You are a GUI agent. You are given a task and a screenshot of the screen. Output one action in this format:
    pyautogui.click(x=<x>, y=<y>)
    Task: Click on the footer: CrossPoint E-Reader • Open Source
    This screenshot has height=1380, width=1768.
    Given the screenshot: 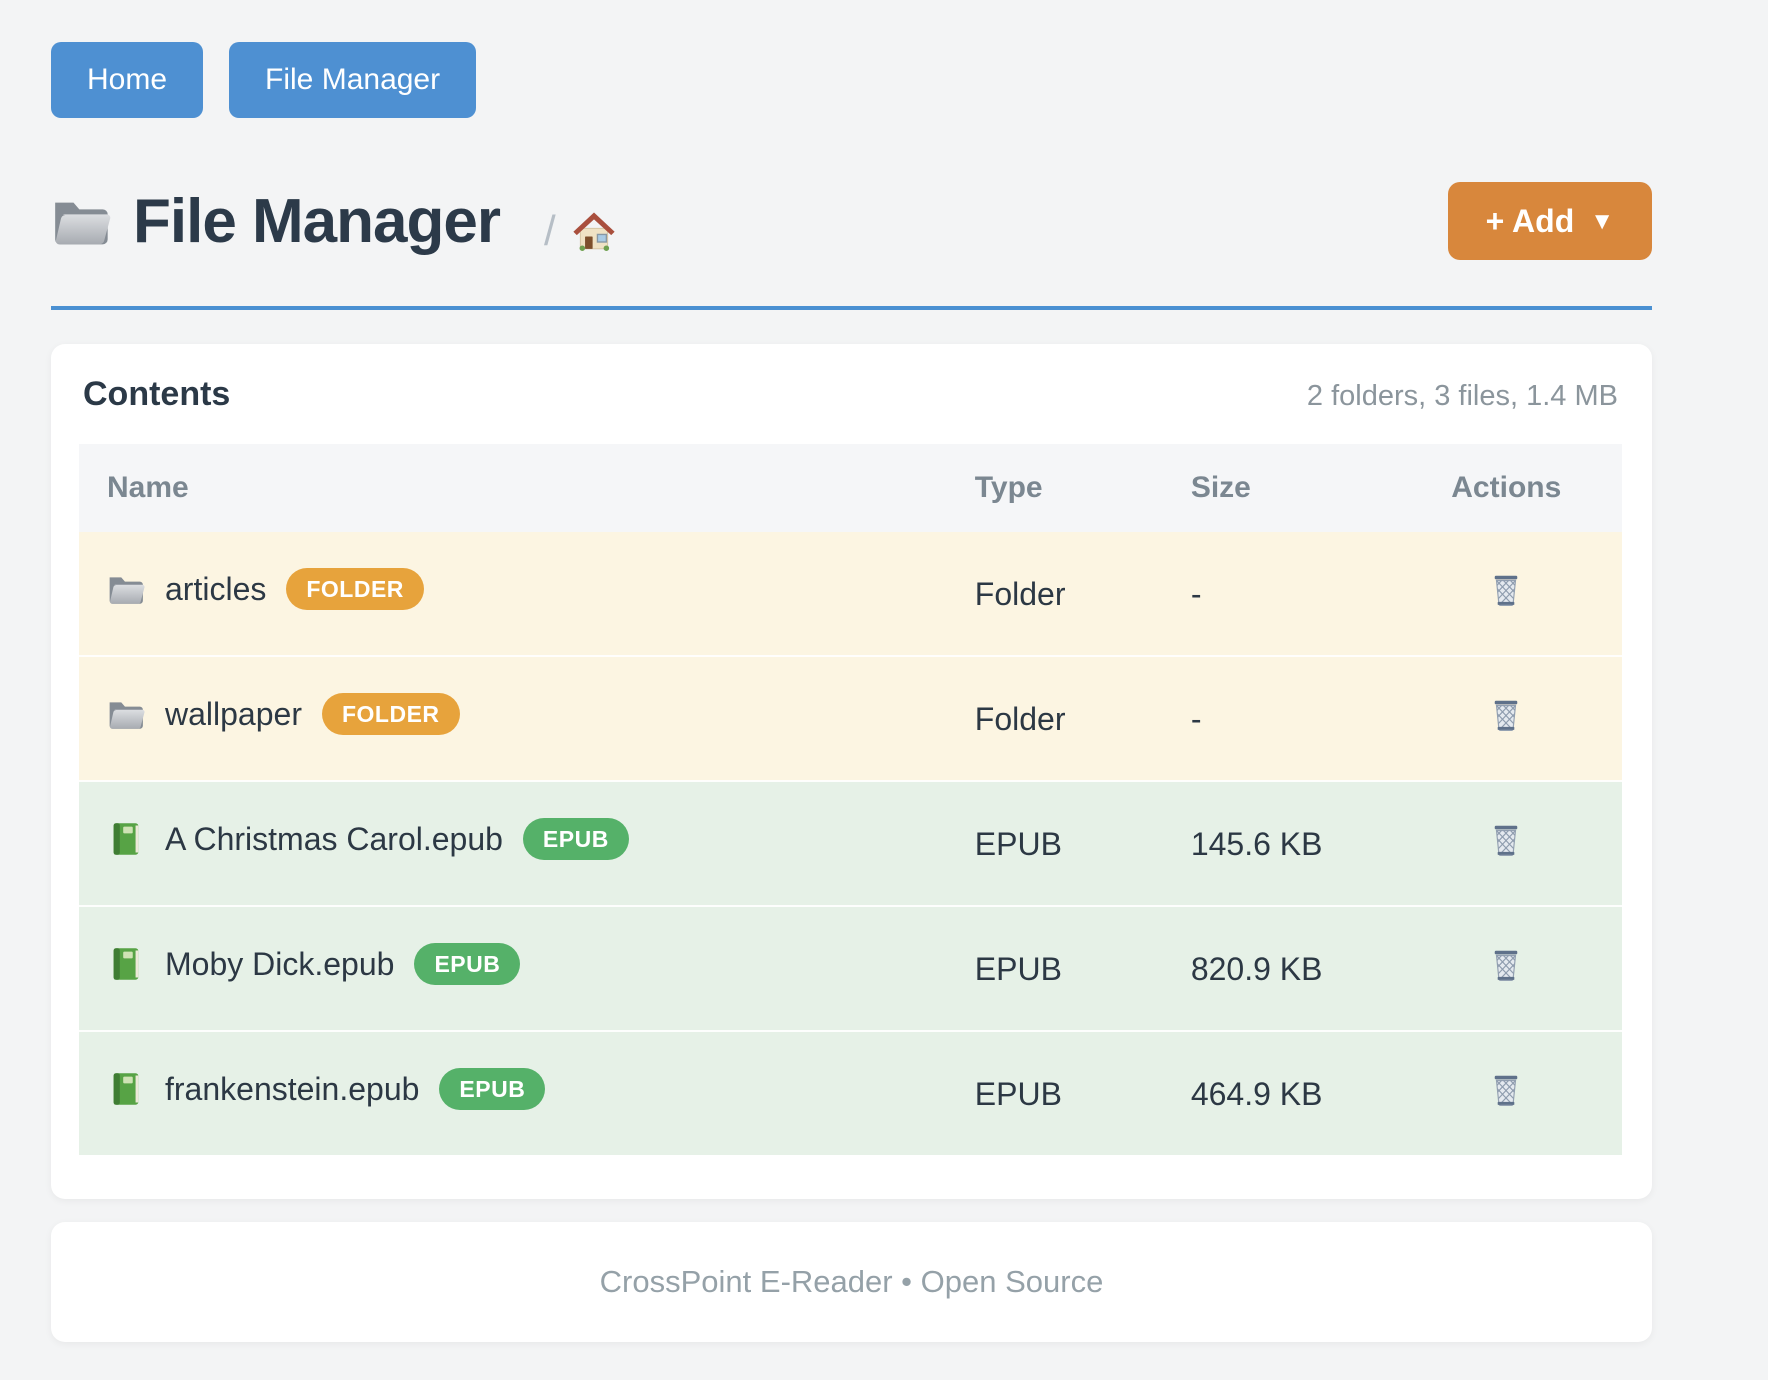 What is the action you would take?
    pyautogui.click(x=851, y=1282)
    